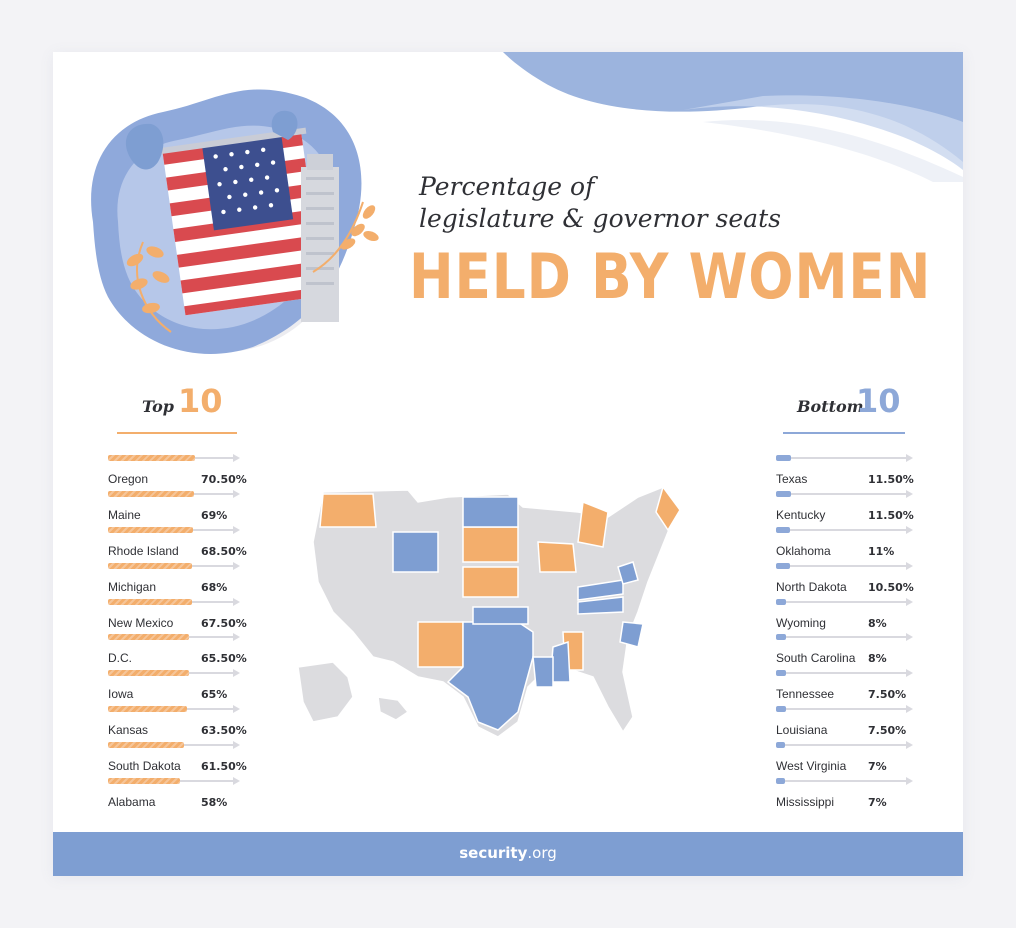  Describe the element at coordinates (891, 515) in the screenshot. I see `bottom-ten-value-label: 11.50%` at that location.